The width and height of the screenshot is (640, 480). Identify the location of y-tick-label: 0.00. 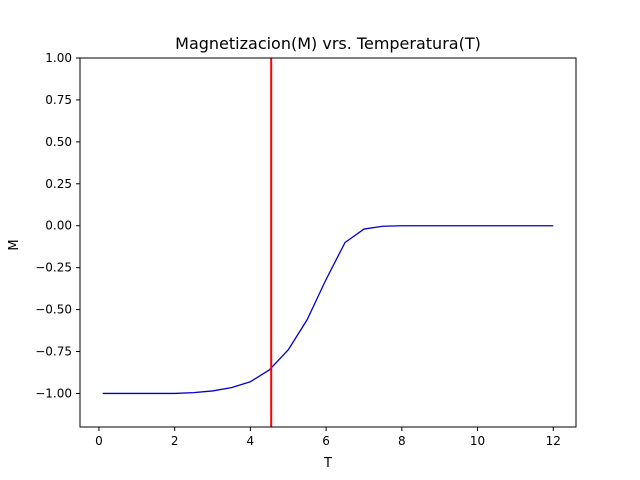
(58, 226).